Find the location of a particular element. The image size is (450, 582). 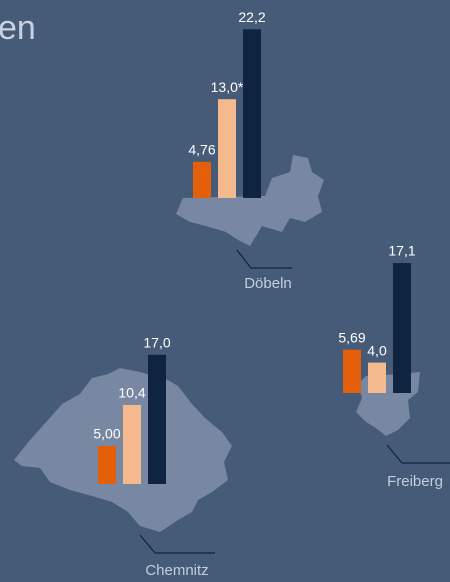

title: en is located at coordinates (18, 28).